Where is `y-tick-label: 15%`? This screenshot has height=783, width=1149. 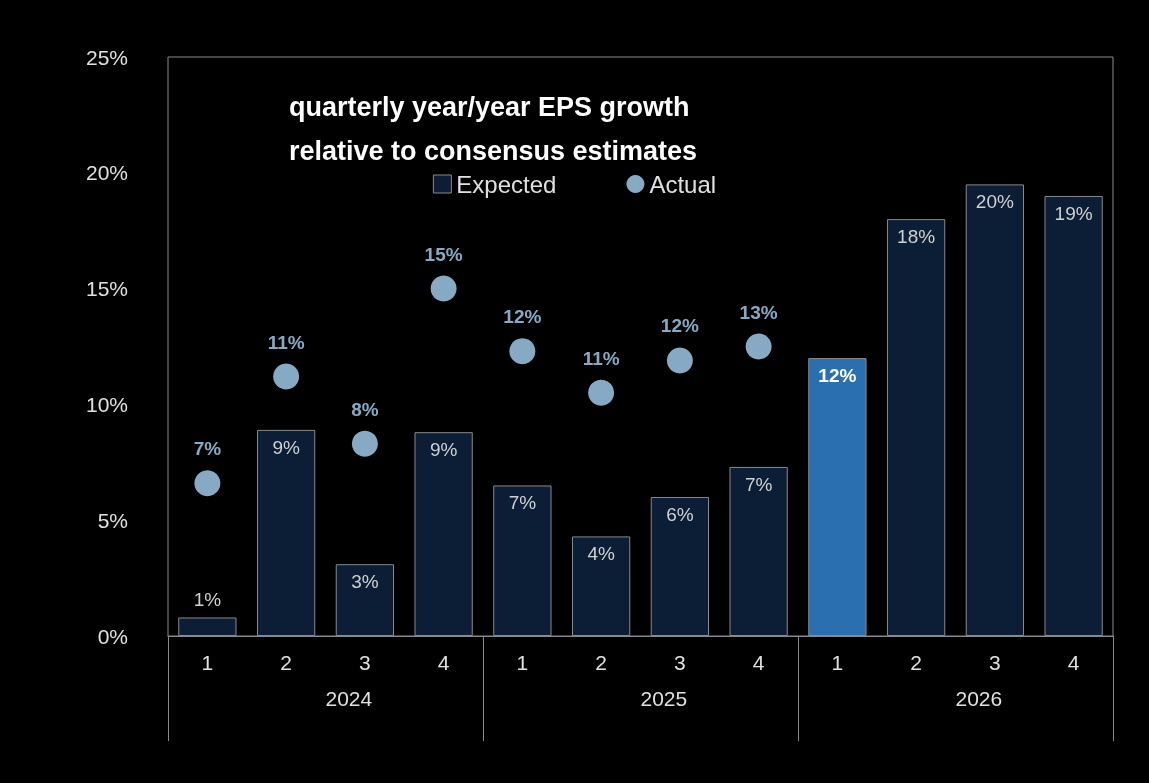
y-tick-label: 15% is located at coordinates (106, 289).